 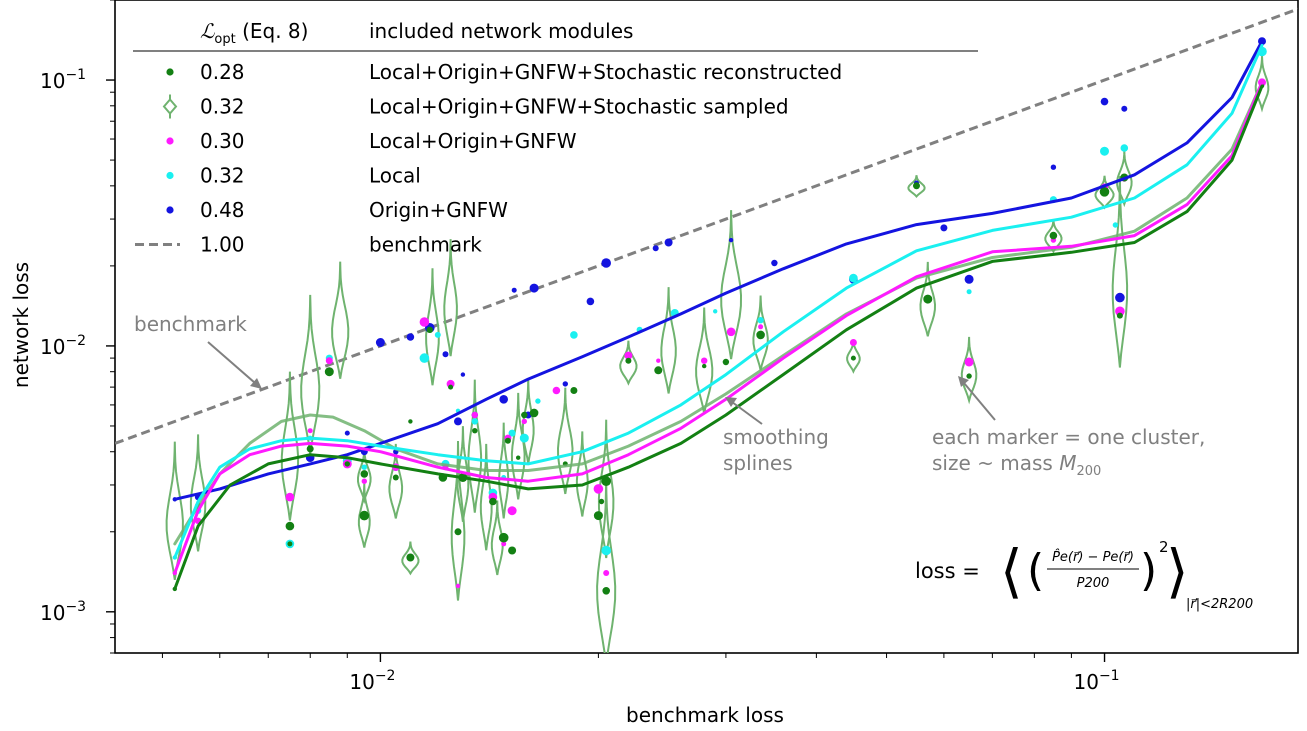 What do you see at coordinates (222, 245) in the screenshot?
I see `legend-value: 1.00` at bounding box center [222, 245].